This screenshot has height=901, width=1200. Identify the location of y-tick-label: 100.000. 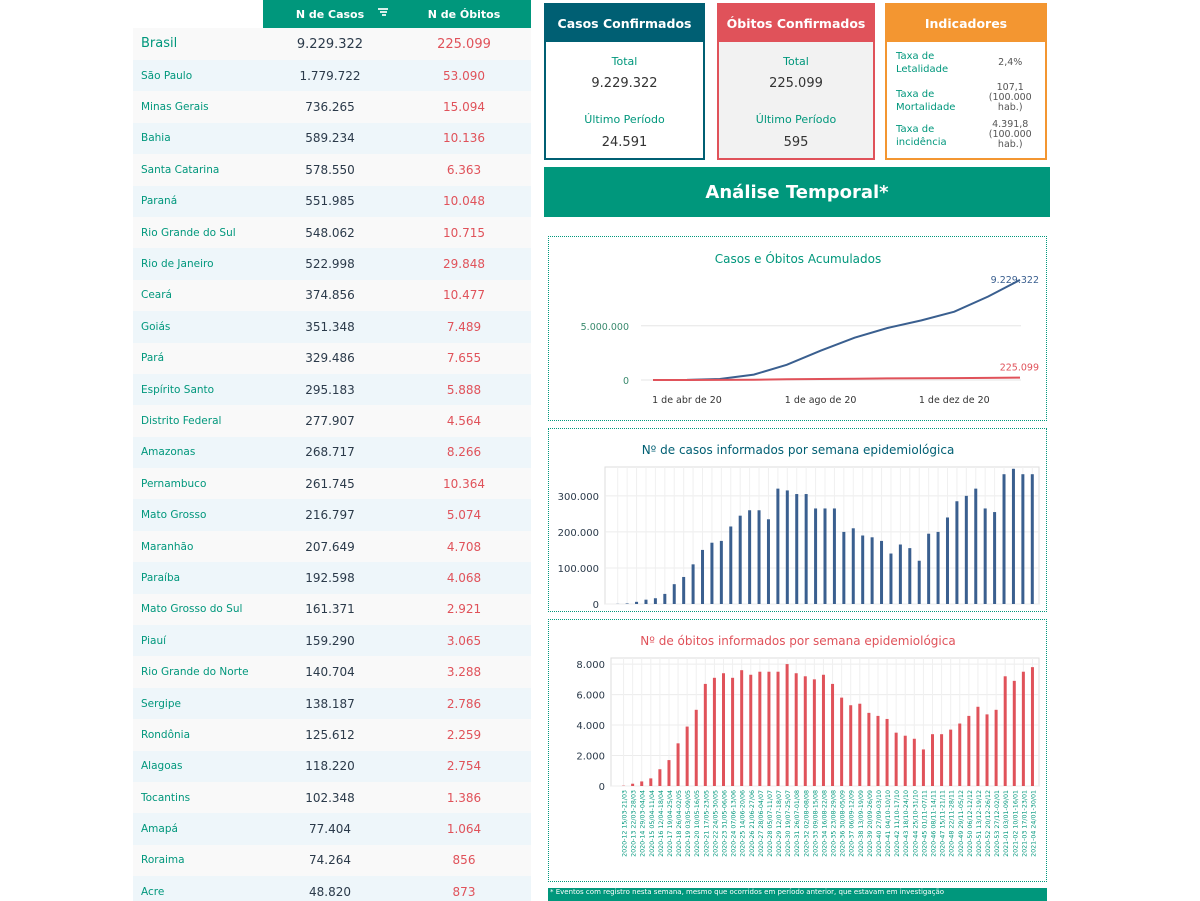
(578, 569).